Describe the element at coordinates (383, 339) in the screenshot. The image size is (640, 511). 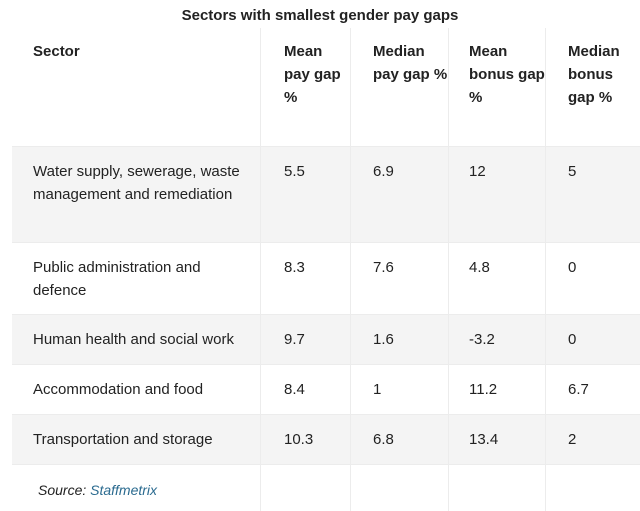
I see `cell-median-pay-gap: 1.6` at that location.